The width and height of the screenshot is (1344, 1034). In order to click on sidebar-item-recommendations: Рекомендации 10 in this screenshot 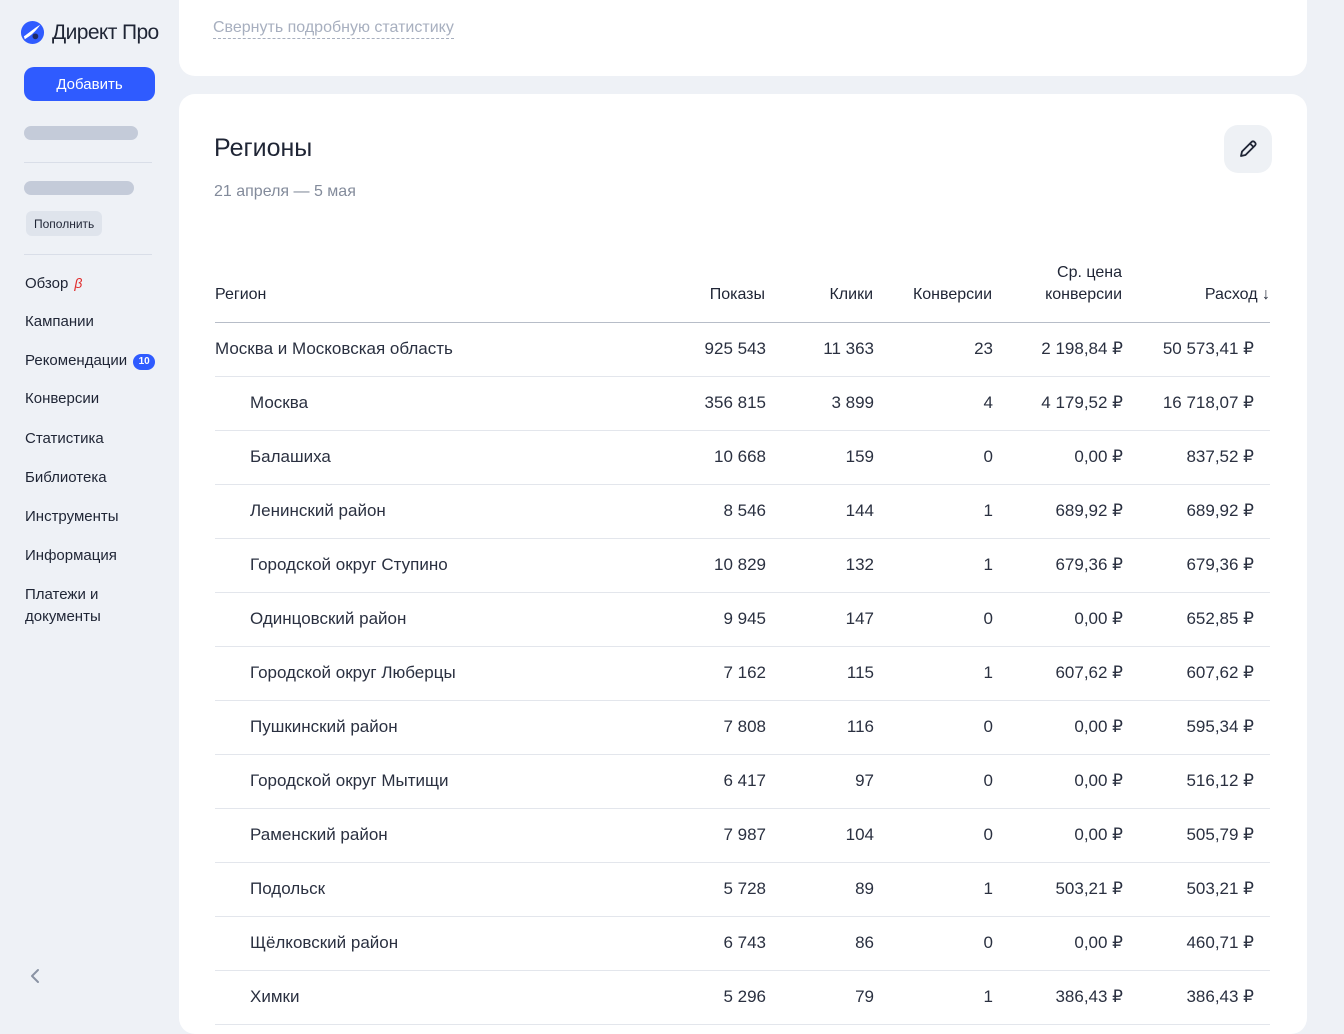, I will do `click(90, 361)`.